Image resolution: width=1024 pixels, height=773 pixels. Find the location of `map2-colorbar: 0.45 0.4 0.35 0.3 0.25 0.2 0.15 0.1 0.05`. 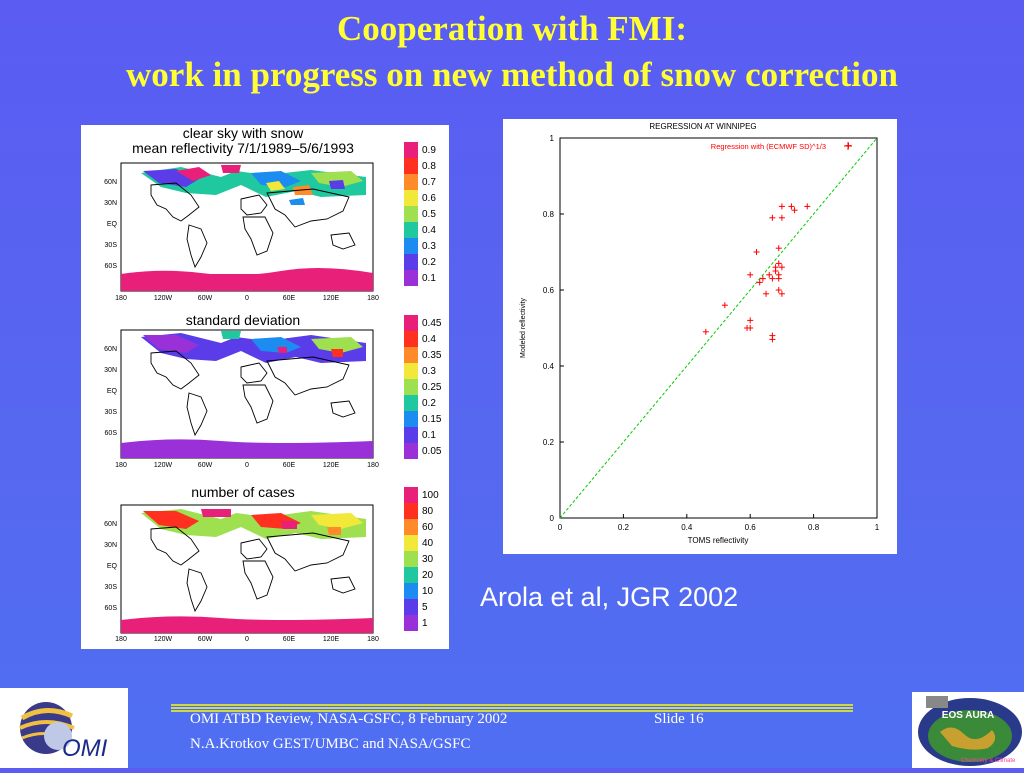

map2-colorbar: 0.45 0.4 0.35 0.3 0.25 0.2 0.15 0.1 0.05 is located at coordinates (423, 387).